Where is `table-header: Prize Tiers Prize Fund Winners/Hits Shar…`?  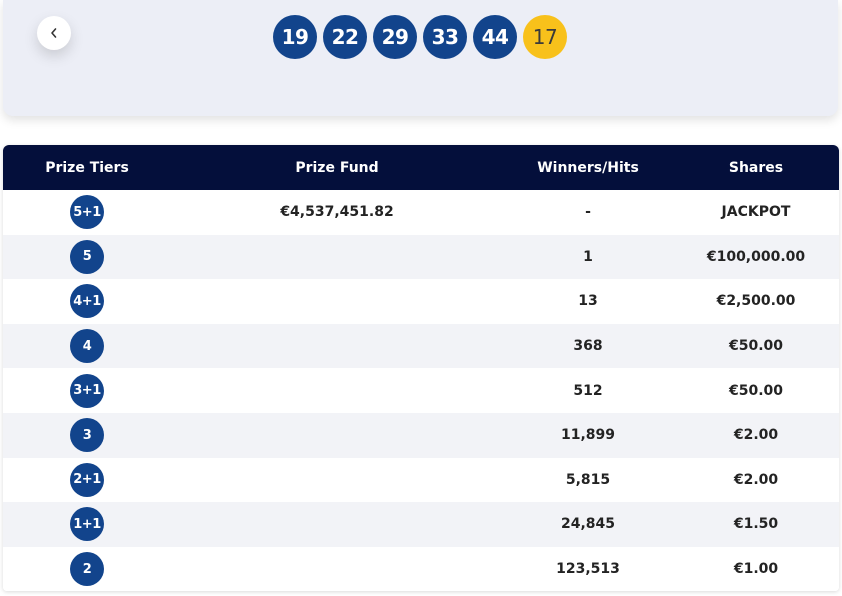
table-header: Prize Tiers Prize Fund Winners/Hits Shar… is located at coordinates (421, 167).